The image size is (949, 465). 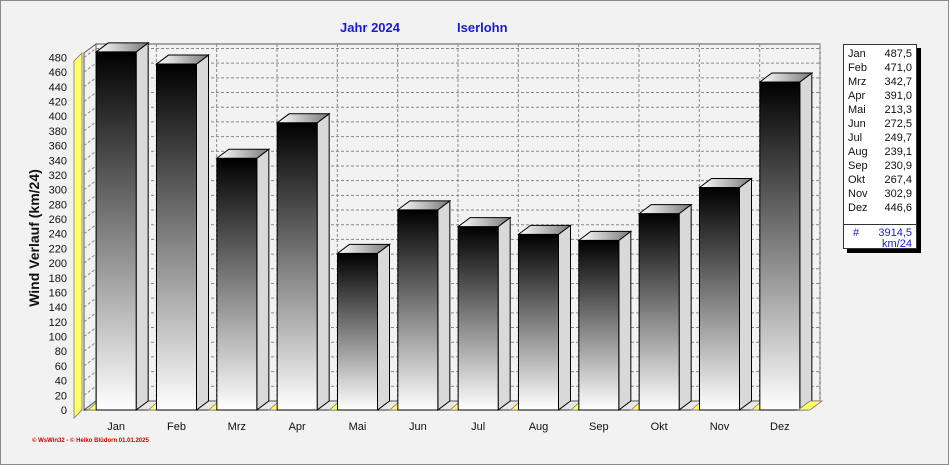 I want to click on legend-row: Mai 213,3, so click(x=880, y=111).